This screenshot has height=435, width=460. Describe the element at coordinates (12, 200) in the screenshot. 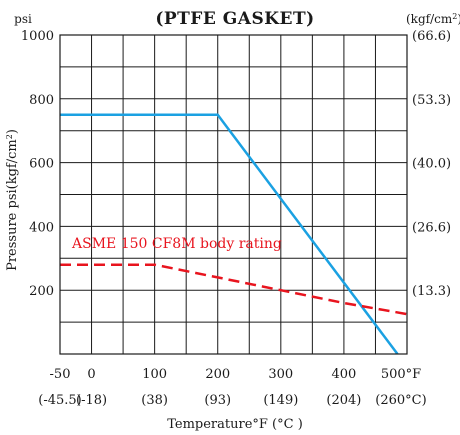

I see `y-axis-title: Pressure psi(kgf/cm2)` at that location.